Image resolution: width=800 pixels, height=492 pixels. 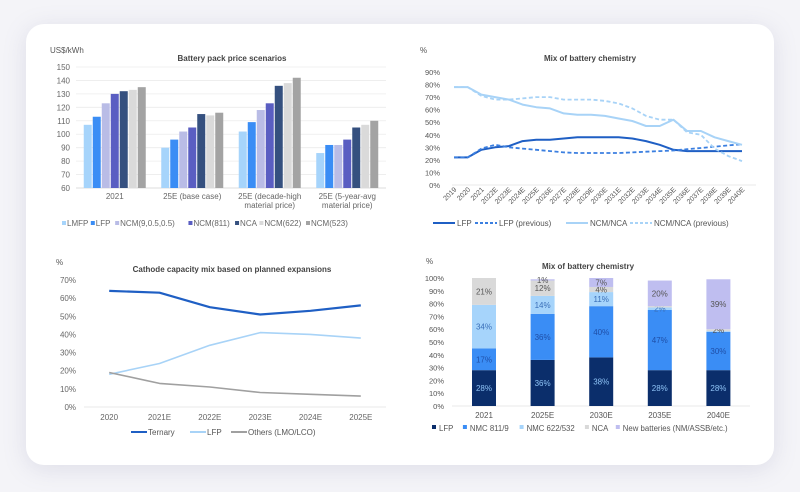 I want to click on x-tick-label: 2024E, so click(x=310, y=417).